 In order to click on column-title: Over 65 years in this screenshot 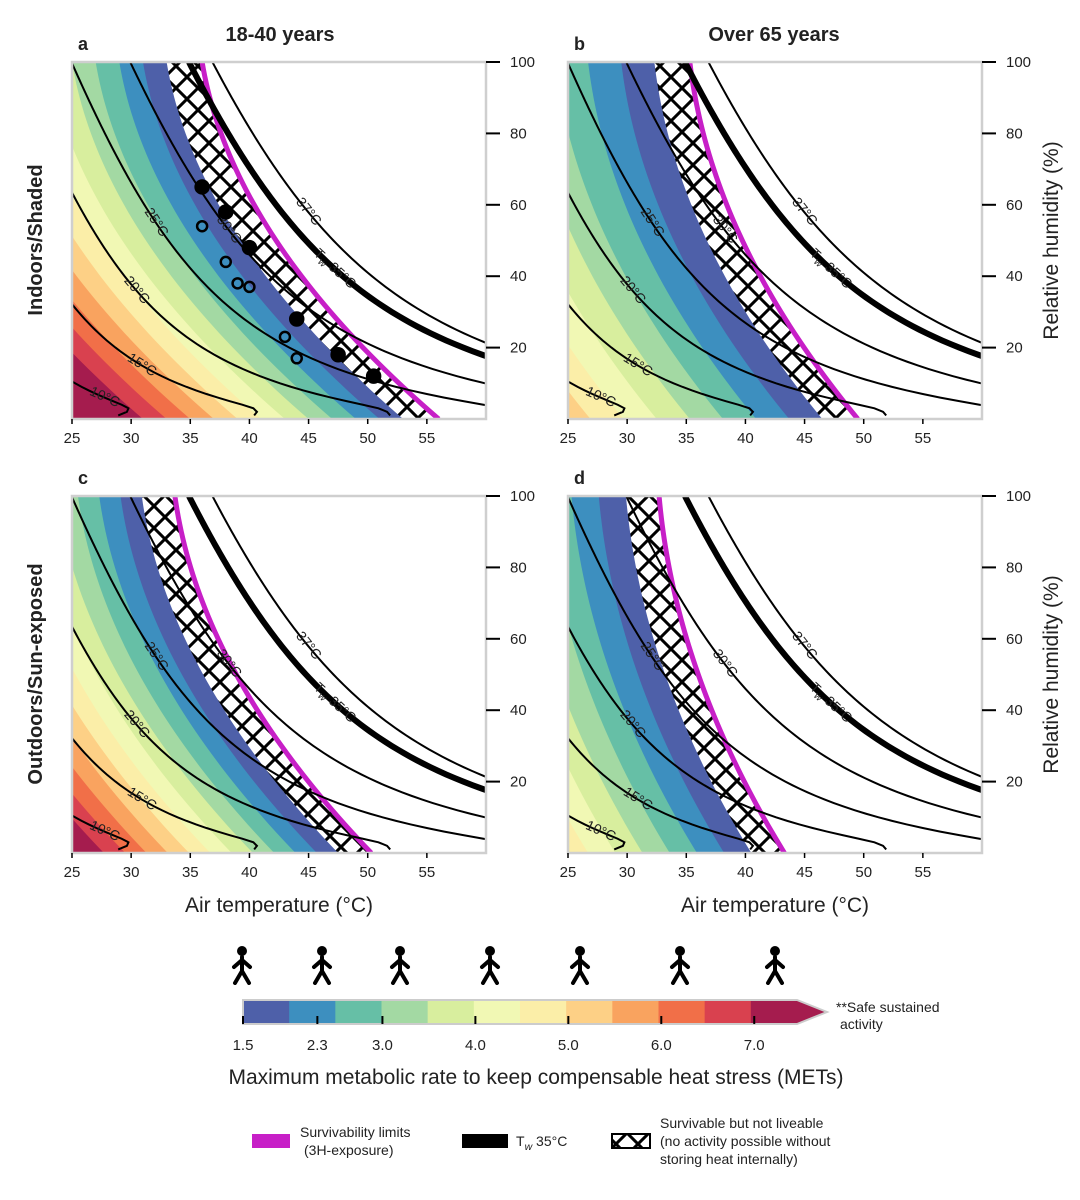, I will do `click(773, 35)`.